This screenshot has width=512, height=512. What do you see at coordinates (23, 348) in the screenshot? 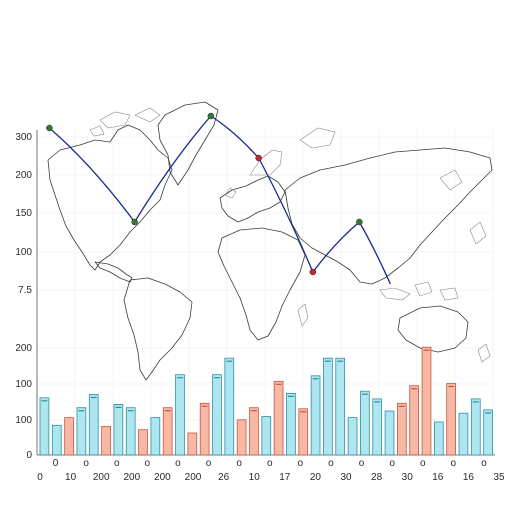
I see `y-tick-lower-0: 200` at bounding box center [23, 348].